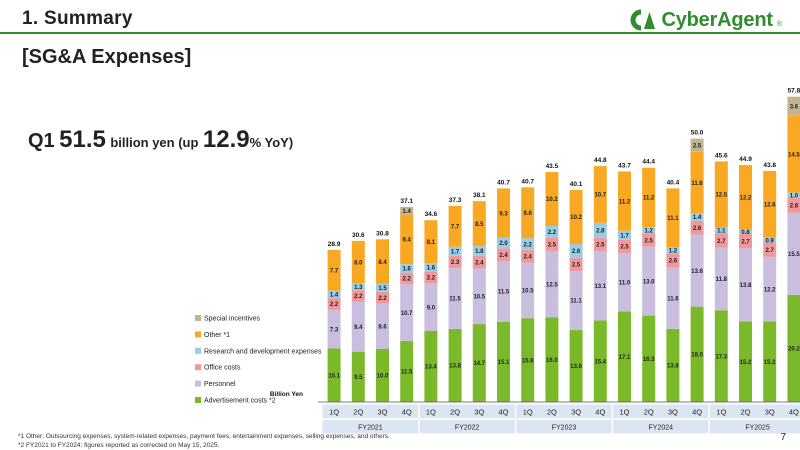 The width and height of the screenshot is (800, 450). What do you see at coordinates (643, 20) in the screenshot?
I see `logo-mark-icon` at bounding box center [643, 20].